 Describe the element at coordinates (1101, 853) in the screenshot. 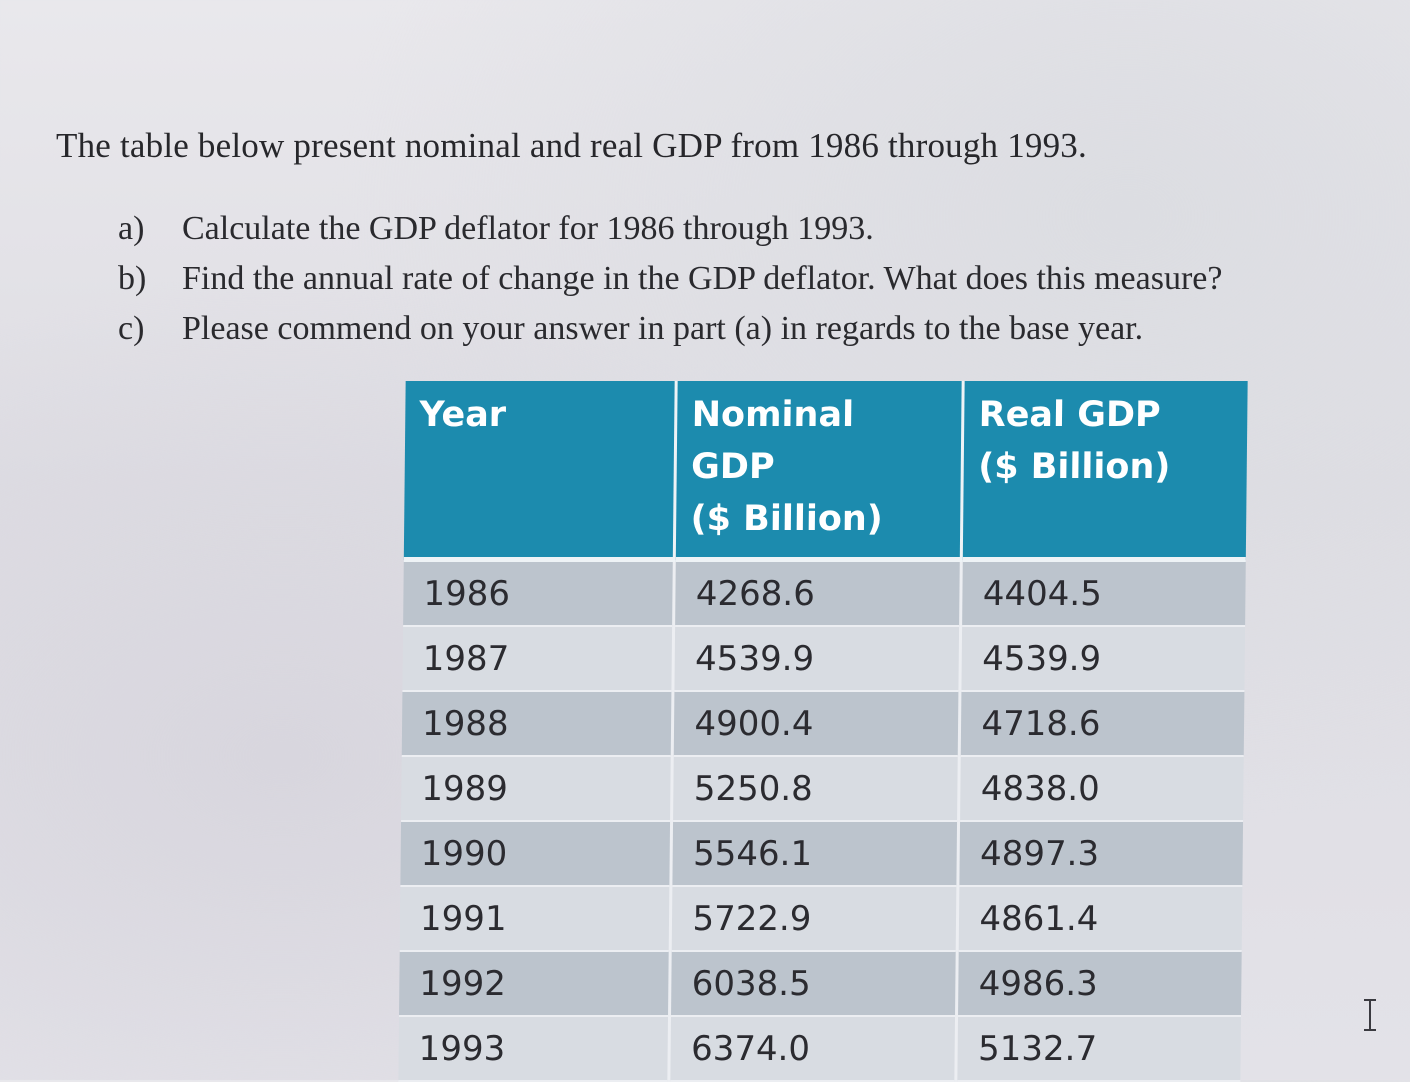

I see `cell-real-gdp: 4897.3` at that location.